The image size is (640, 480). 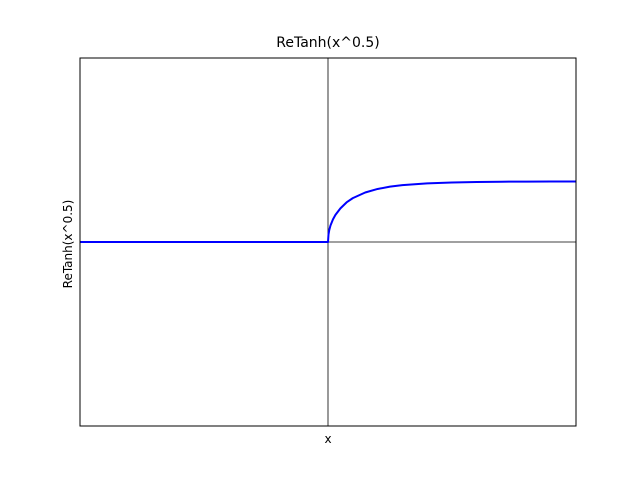 I want to click on y-axis-label: ReTanh(x^0.5), so click(x=68, y=244).